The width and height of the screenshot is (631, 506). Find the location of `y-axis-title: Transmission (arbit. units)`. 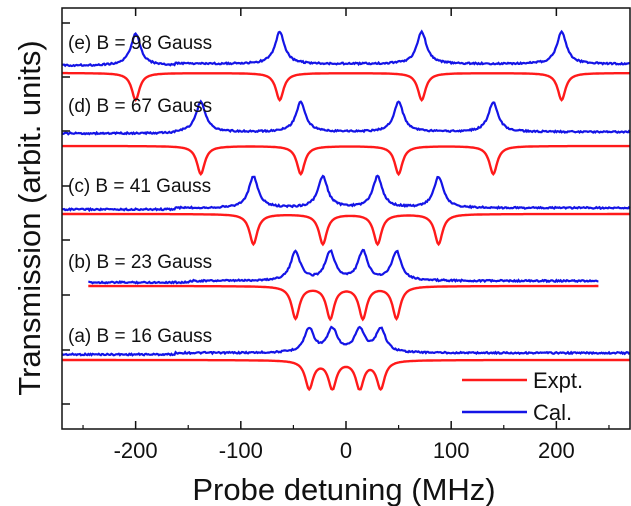

y-axis-title: Transmission (arbit. units) is located at coordinates (29, 217).